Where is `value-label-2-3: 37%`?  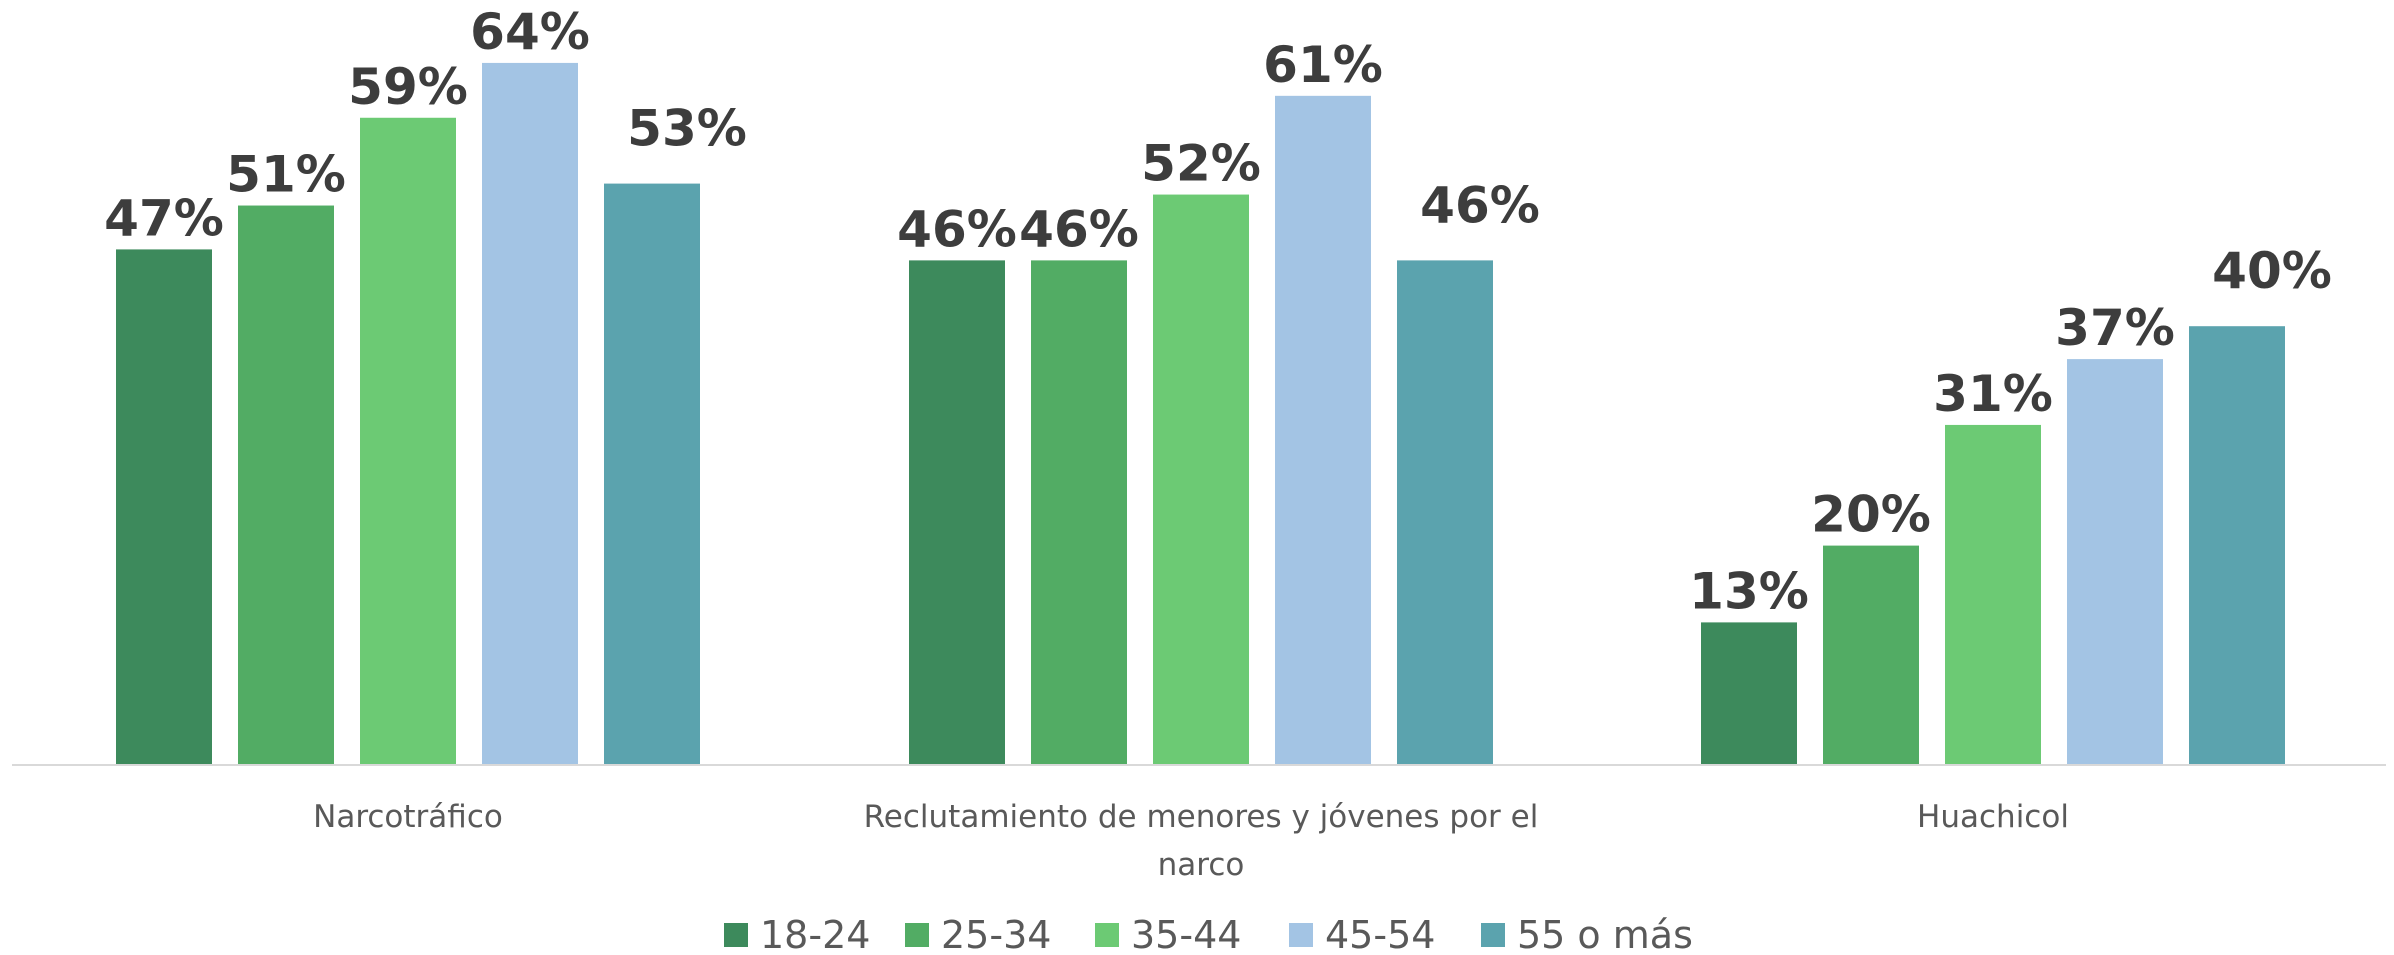
value-label-2-3: 37% is located at coordinates (2115, 328).